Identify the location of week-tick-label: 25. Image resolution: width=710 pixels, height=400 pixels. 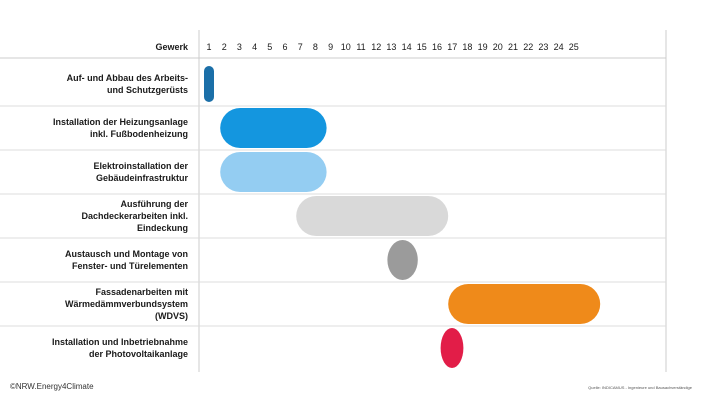
(574, 47).